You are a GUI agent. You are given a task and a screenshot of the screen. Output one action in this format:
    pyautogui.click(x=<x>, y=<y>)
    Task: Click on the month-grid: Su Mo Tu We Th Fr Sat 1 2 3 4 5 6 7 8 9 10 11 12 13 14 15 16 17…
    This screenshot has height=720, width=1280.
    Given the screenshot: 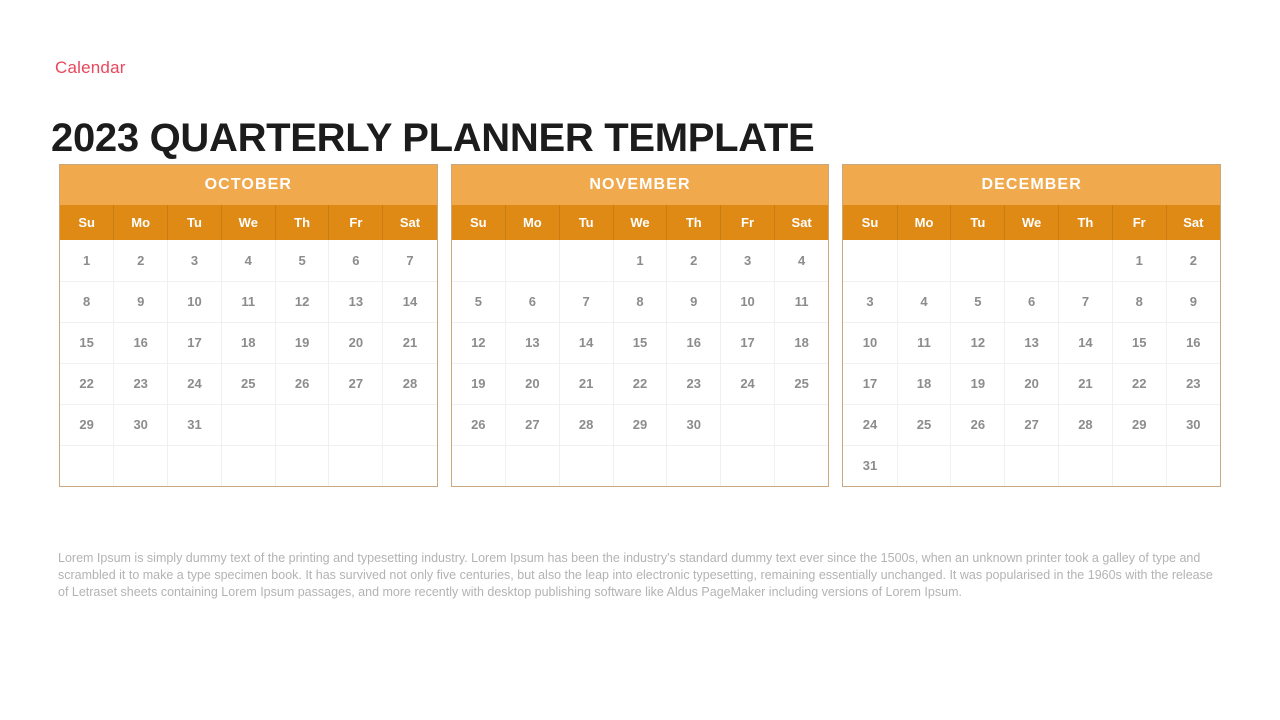 What is the action you would take?
    pyautogui.click(x=640, y=345)
    